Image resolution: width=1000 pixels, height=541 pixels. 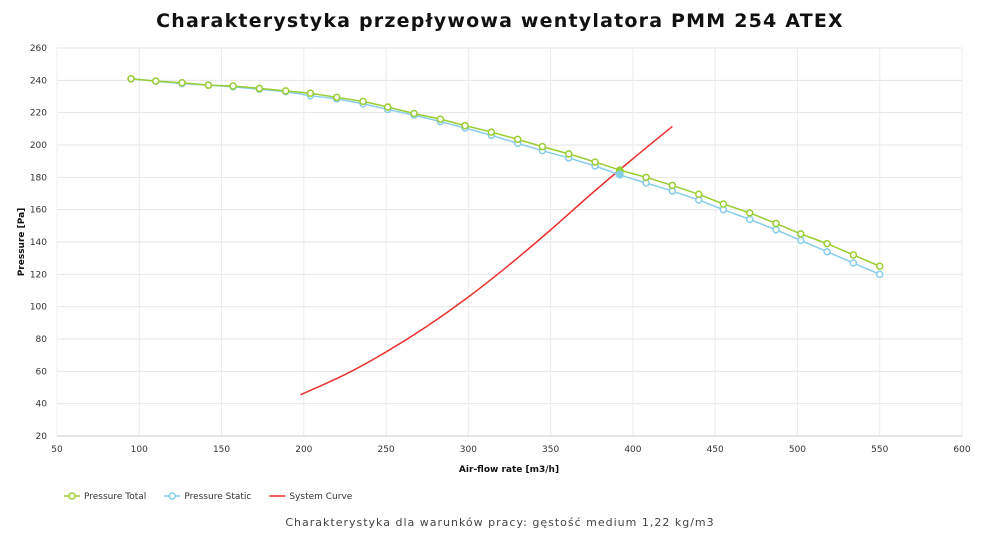 I want to click on x-tick-label: 300, so click(x=468, y=450).